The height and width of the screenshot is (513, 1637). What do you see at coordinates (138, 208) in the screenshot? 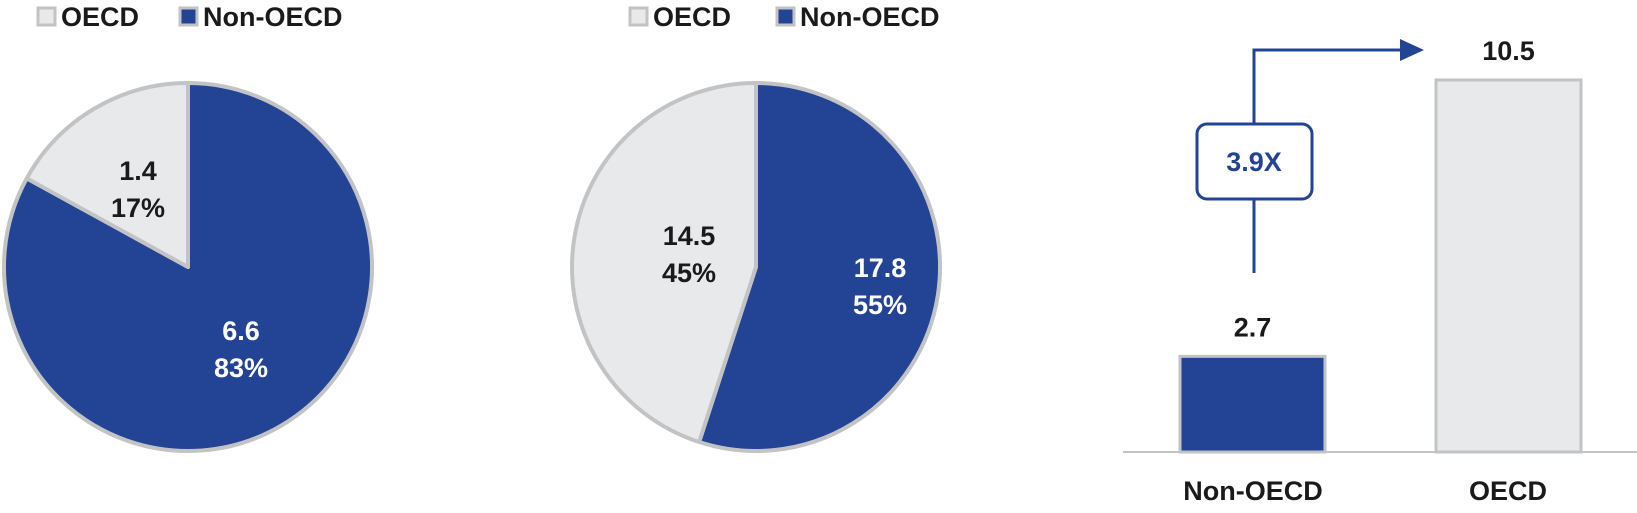
I see `slice-percent-label-oecd: 17%` at bounding box center [138, 208].